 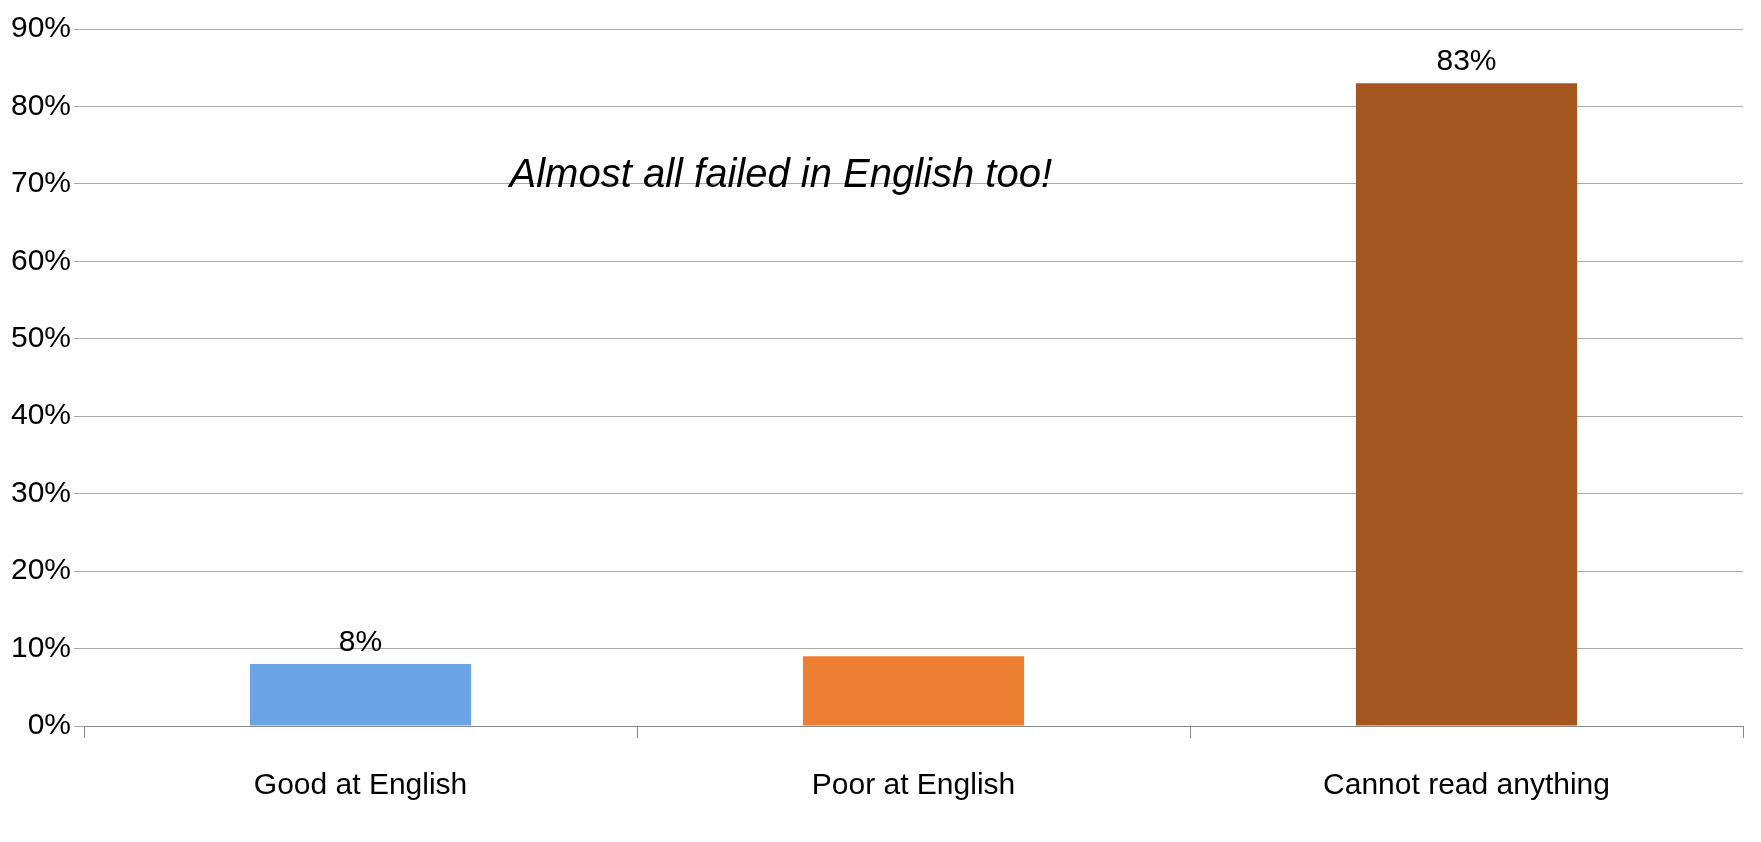 What do you see at coordinates (41, 414) in the screenshot?
I see `y-tick-label: 40%` at bounding box center [41, 414].